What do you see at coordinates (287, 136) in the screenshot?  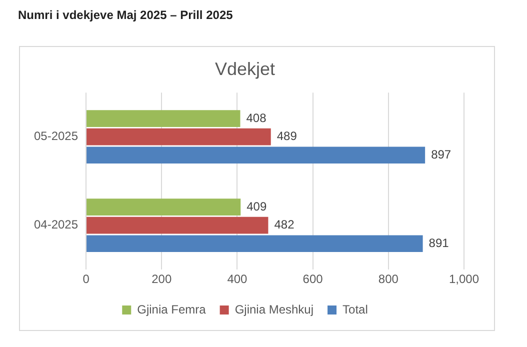 I see `data-label: 489` at bounding box center [287, 136].